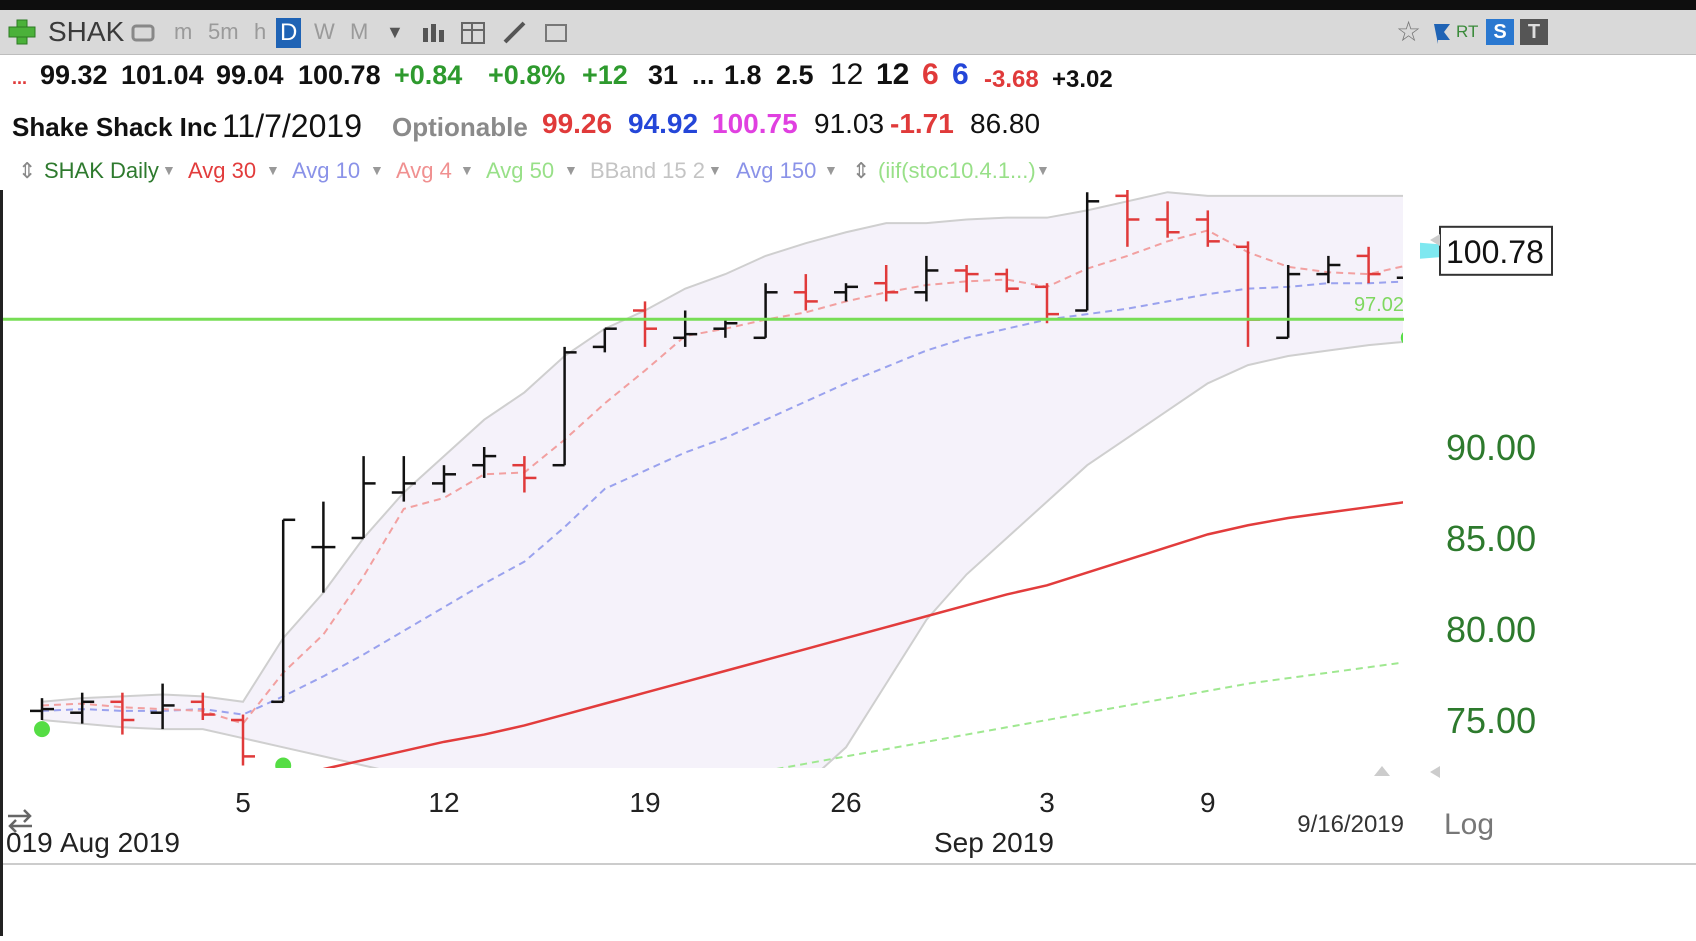 This screenshot has width=1696, height=941. What do you see at coordinates (1409, 31) in the screenshot?
I see `star-icon: ☆` at bounding box center [1409, 31].